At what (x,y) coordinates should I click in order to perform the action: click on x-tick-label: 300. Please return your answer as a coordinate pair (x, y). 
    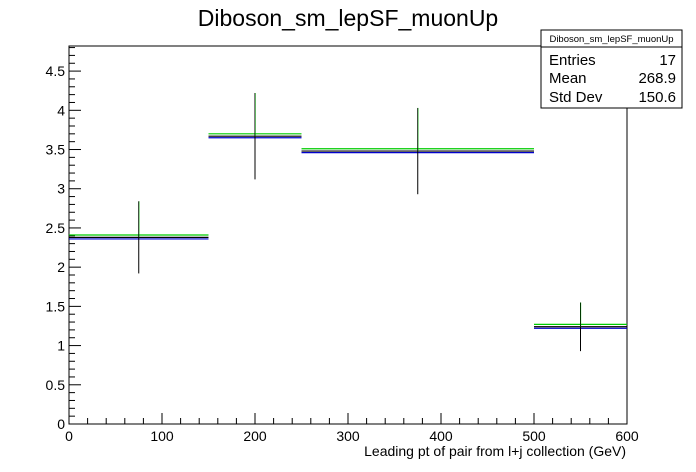
    Looking at the image, I should click on (348, 436).